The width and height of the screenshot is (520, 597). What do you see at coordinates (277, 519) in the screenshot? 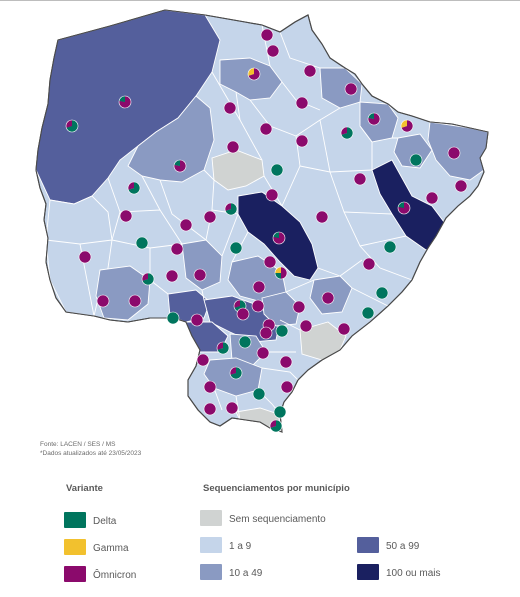
I see `legend-label-none: Sem sequenciamento` at bounding box center [277, 519].